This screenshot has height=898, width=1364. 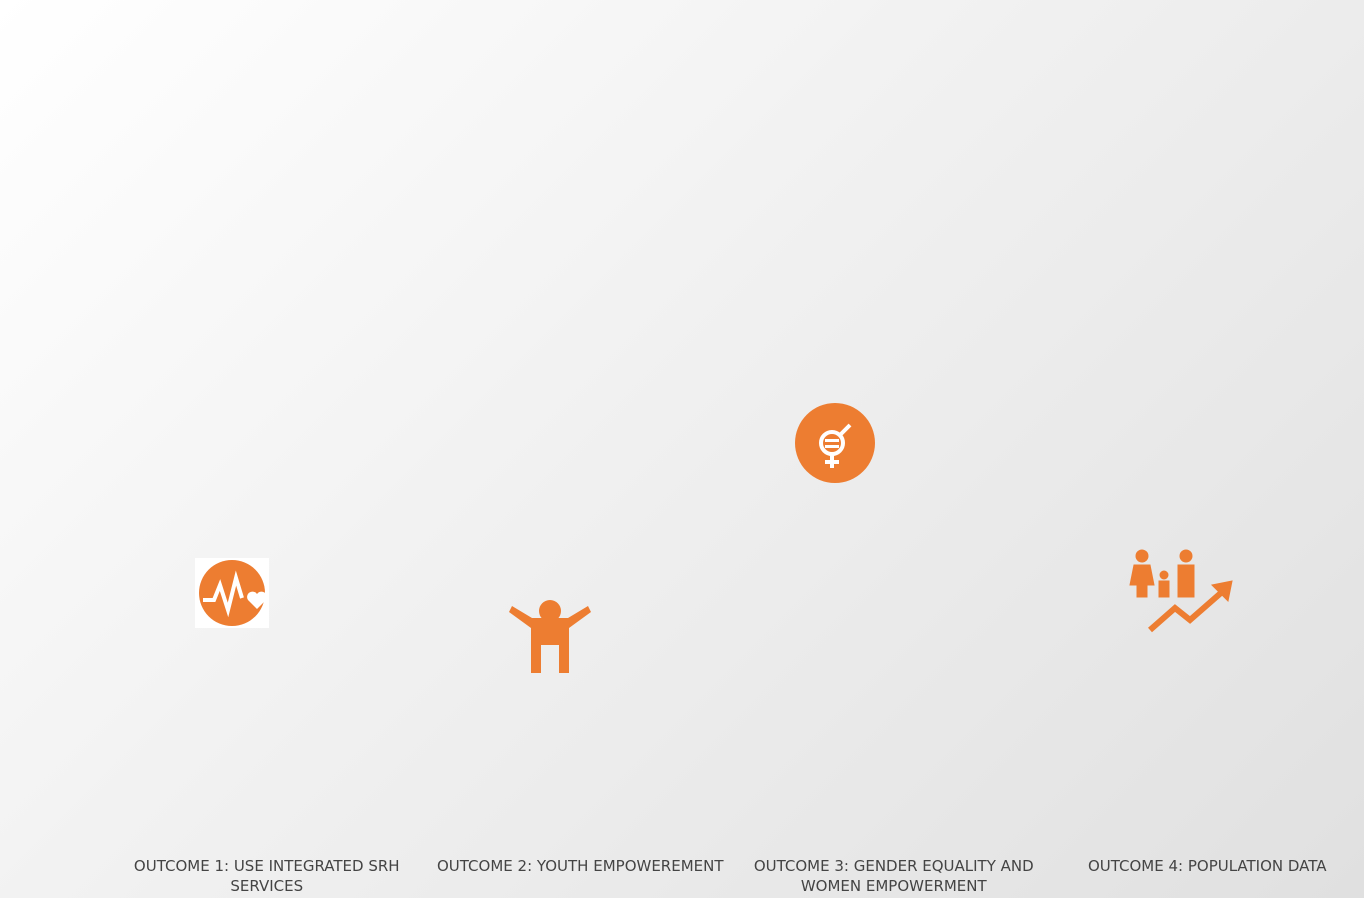 I want to click on x-tick-label: OUTCOME 1: USE INTEGRATED SRH SERVICES, so click(x=266, y=876).